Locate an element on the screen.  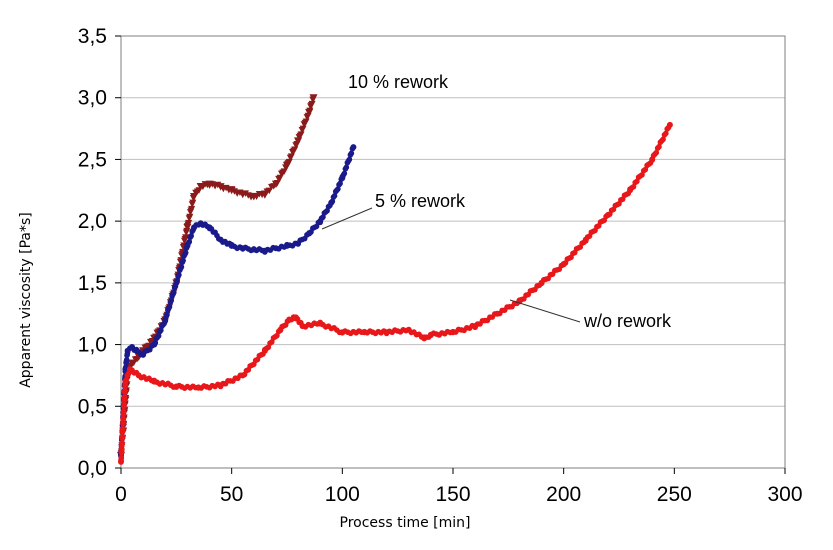
annotation-leaders is located at coordinates (451, 265).